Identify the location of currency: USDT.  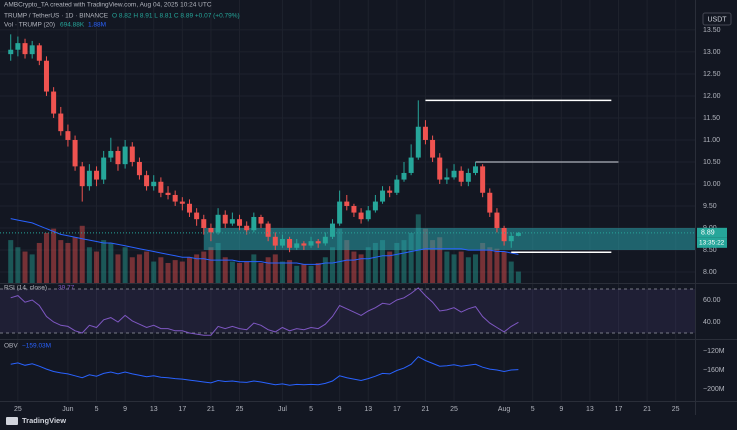
(717, 19).